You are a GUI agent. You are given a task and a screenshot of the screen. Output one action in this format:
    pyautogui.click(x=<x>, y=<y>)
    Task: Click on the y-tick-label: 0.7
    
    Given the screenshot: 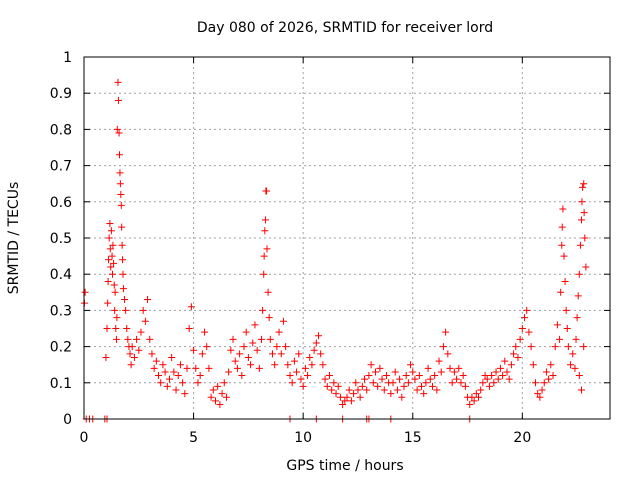 What is the action you would take?
    pyautogui.click(x=61, y=167)
    